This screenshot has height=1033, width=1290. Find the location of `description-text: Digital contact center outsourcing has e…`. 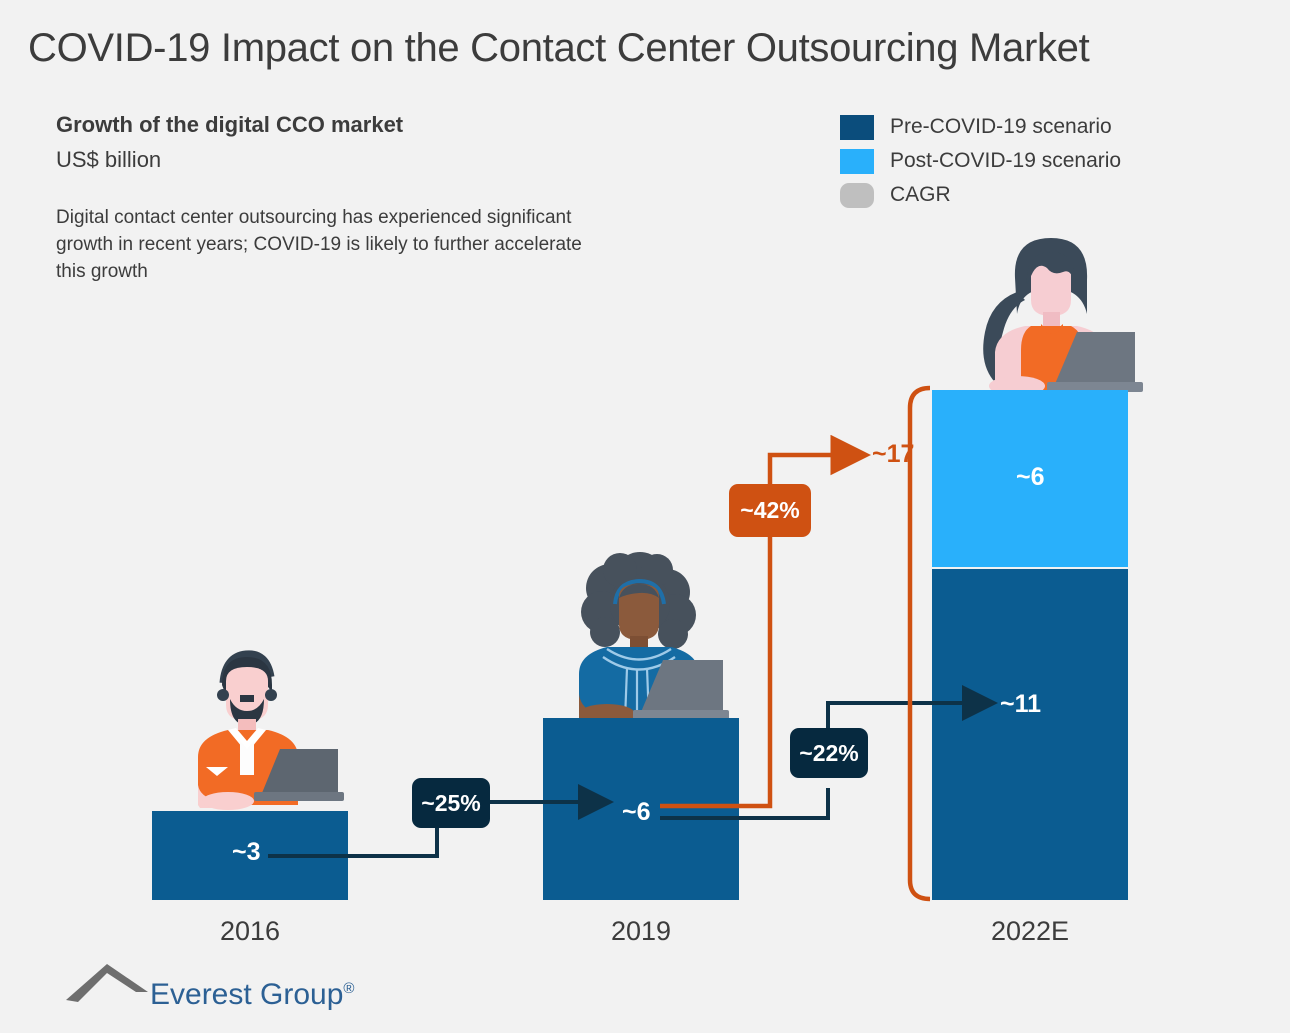

description-text: Digital contact center outsourcing has e… is located at coordinates (319, 244).